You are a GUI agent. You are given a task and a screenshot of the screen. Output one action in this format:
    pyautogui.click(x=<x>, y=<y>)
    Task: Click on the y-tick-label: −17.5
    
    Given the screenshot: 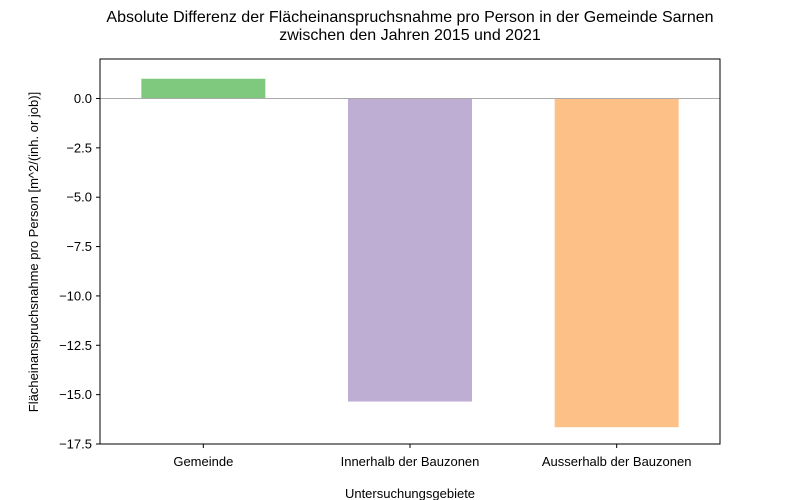 What is the action you would take?
    pyautogui.click(x=75, y=444)
    